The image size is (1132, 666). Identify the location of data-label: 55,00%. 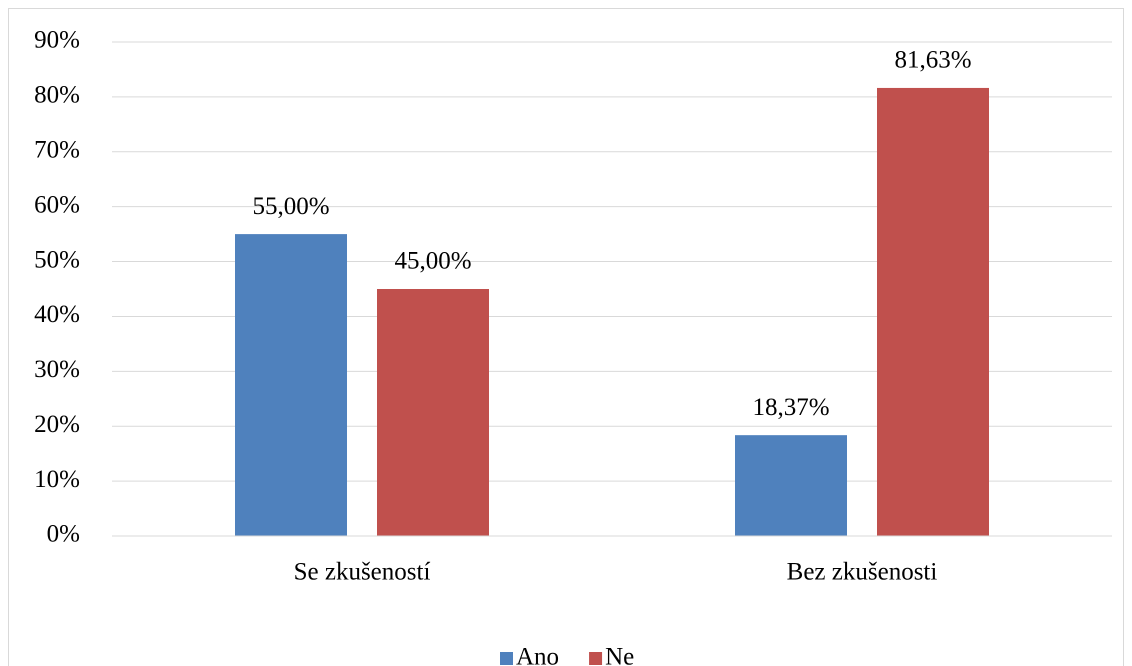
(290, 206).